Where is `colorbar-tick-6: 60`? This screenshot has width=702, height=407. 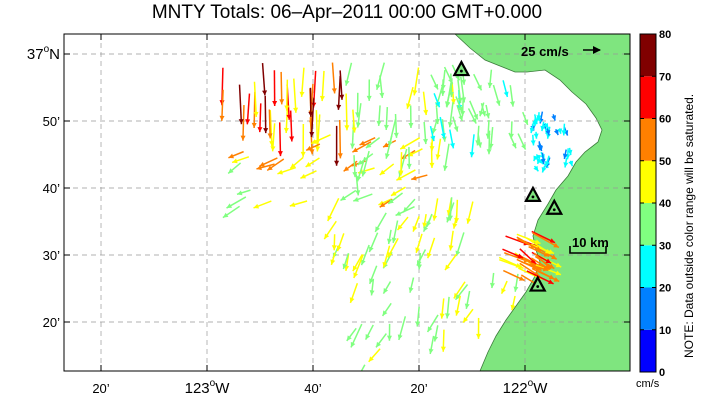 colorbar-tick-6: 60 is located at coordinates (665, 120).